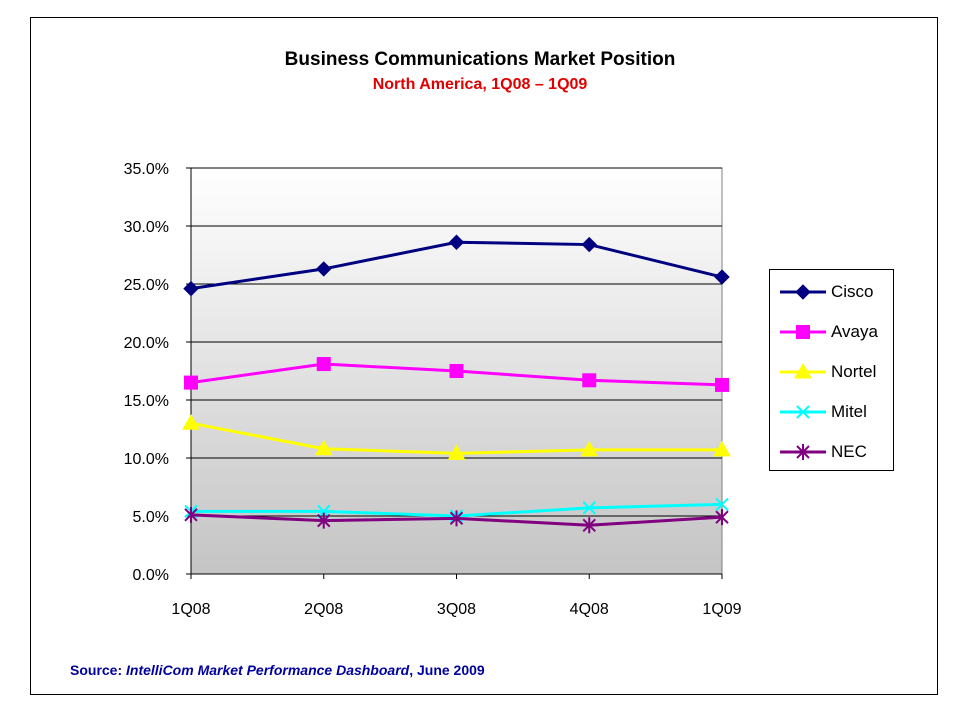 The image size is (960, 720). Describe the element at coordinates (146, 459) in the screenshot. I see `y-tick-label: 10.0%` at that location.